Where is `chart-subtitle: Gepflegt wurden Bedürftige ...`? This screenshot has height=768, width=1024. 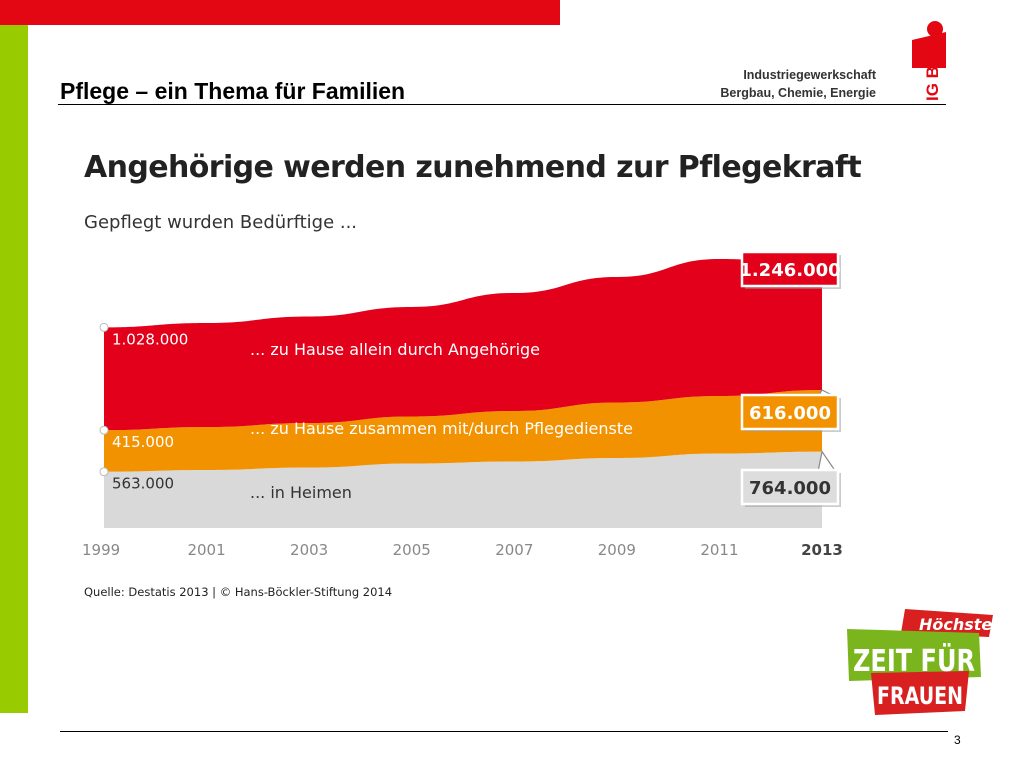 chart-subtitle: Gepflegt wurden Bedürftige ... is located at coordinates (221, 222).